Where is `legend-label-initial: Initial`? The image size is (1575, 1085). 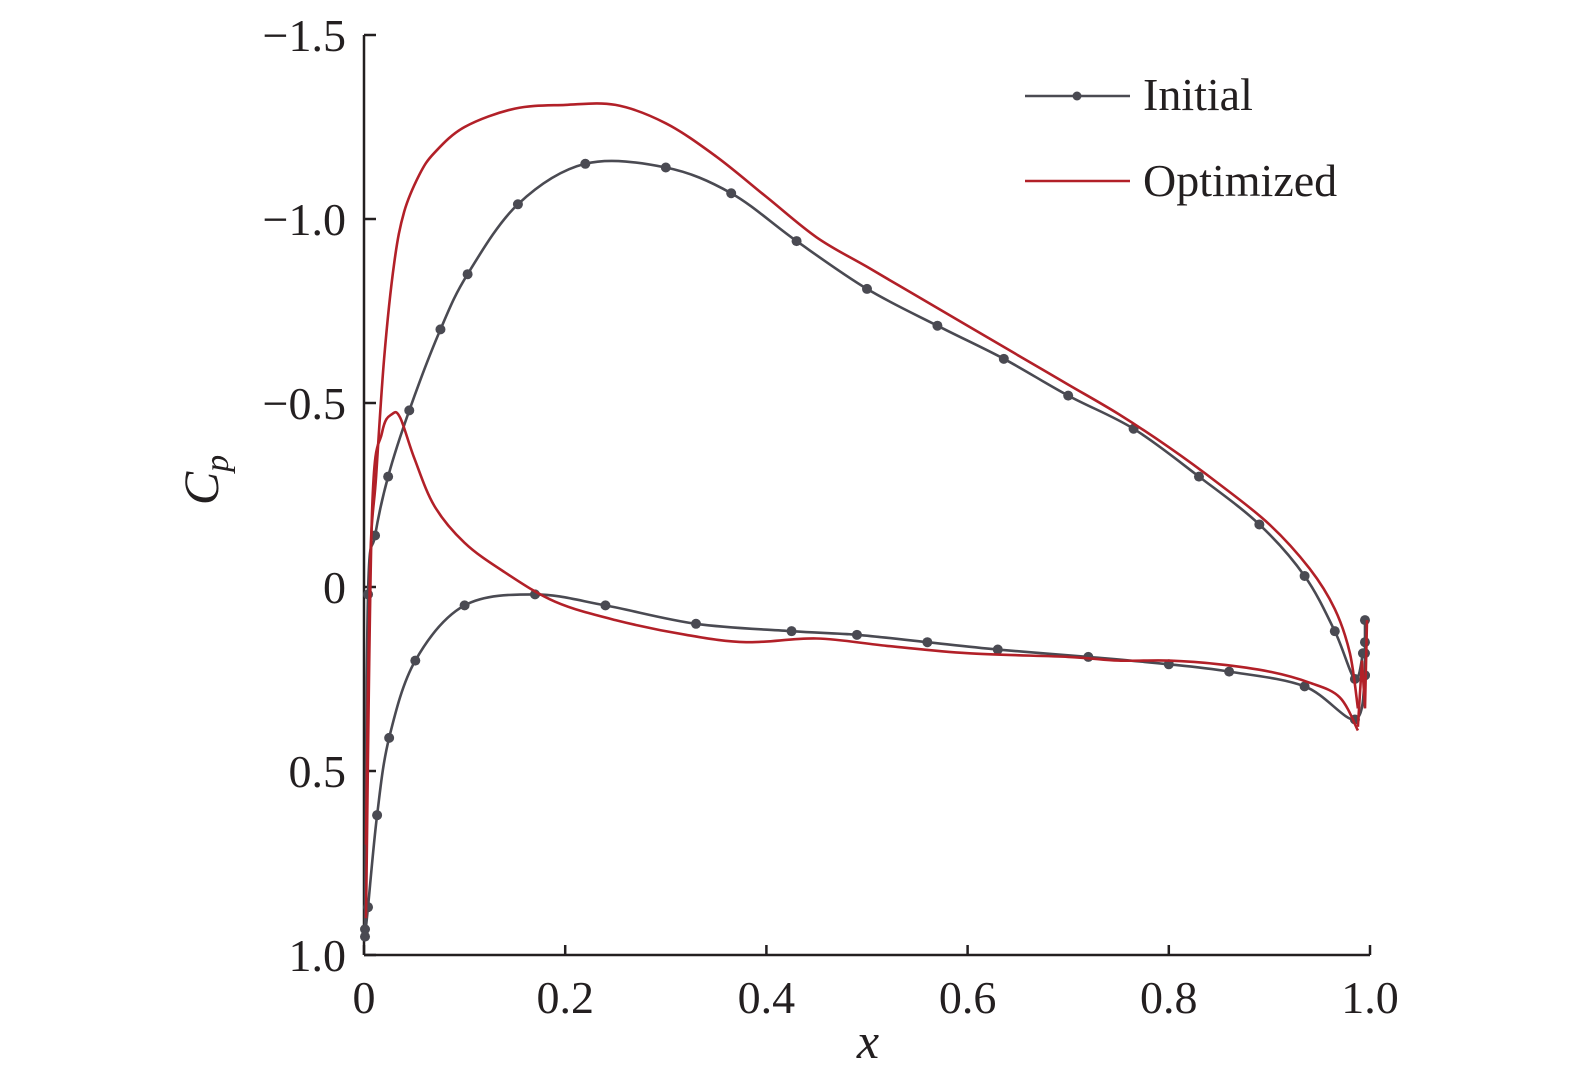
legend-label-initial: Initial is located at coordinates (1198, 94).